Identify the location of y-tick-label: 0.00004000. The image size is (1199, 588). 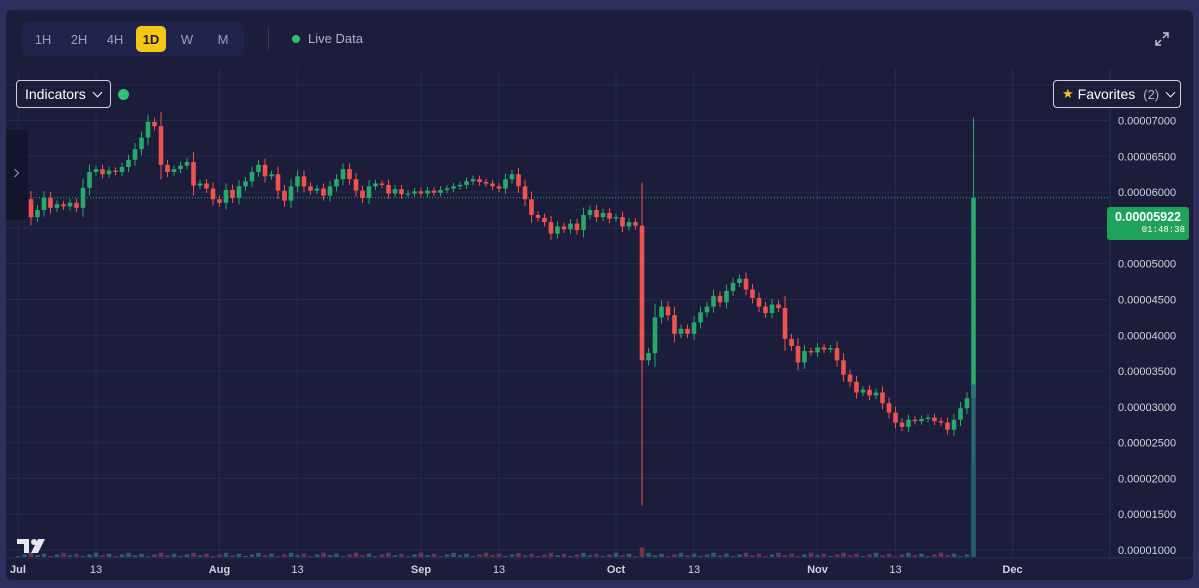
(1147, 336).